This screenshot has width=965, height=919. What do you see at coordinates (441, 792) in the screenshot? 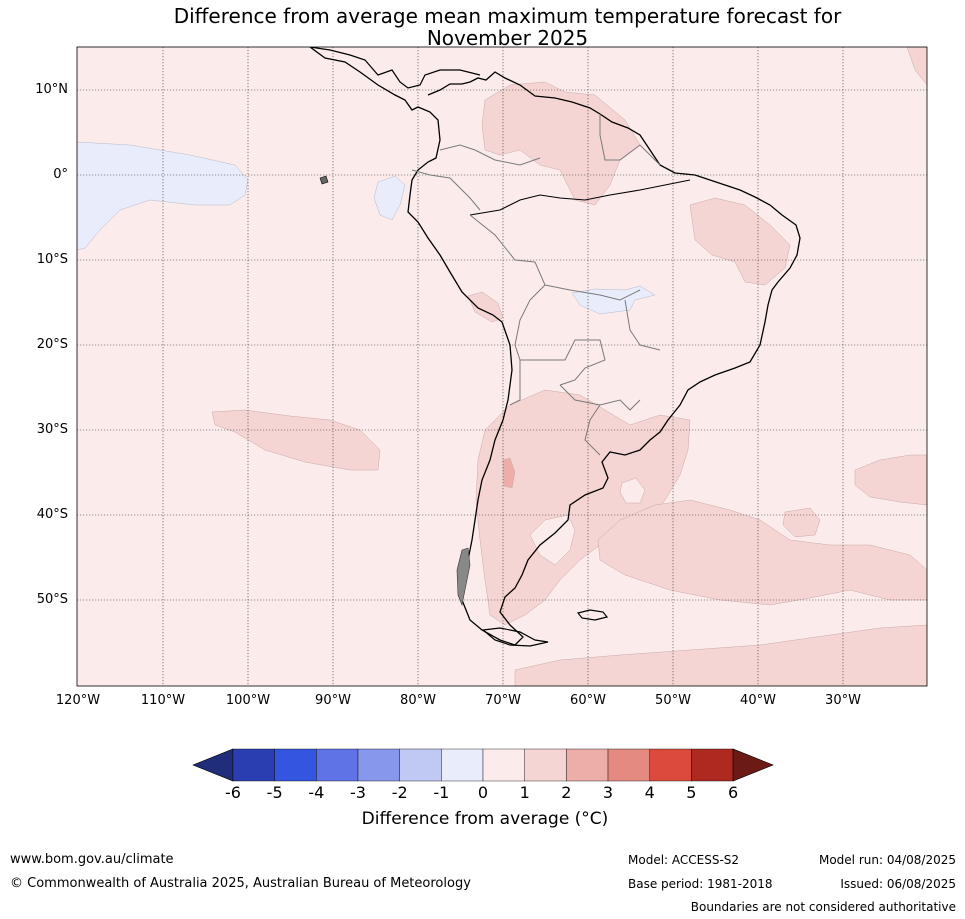
I see `colorbar-tick-label: -1` at bounding box center [441, 792].